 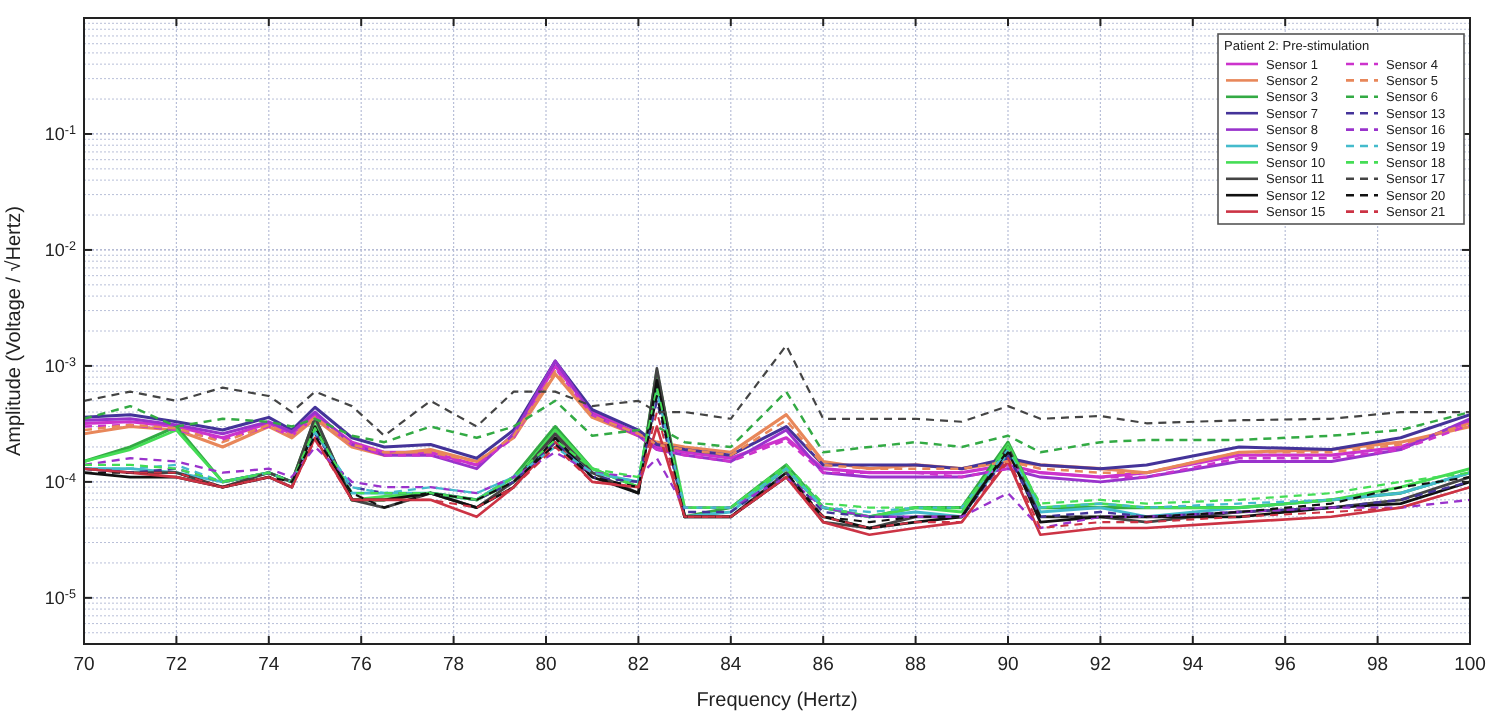 What do you see at coordinates (60, 133) in the screenshot?
I see `y-tick-label: 10$^{-1}$` at bounding box center [60, 133].